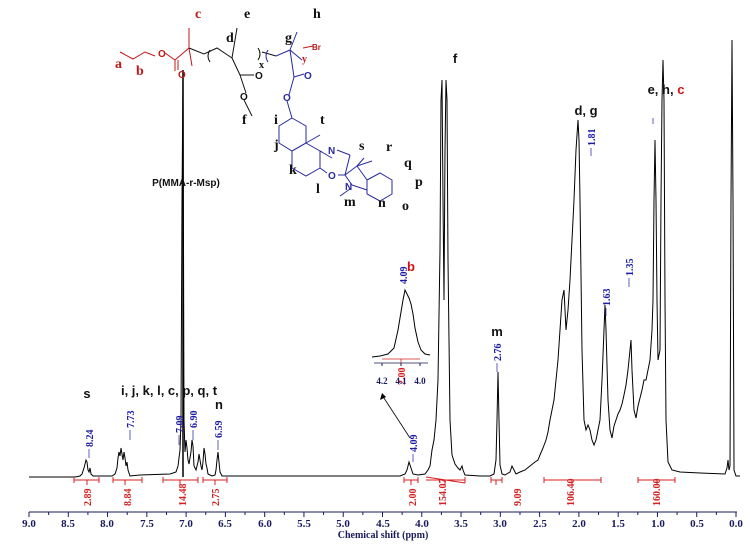 The width and height of the screenshot is (750, 545). What do you see at coordinates (343, 524) in the screenshot?
I see `x-tick-label: 5.0` at bounding box center [343, 524].